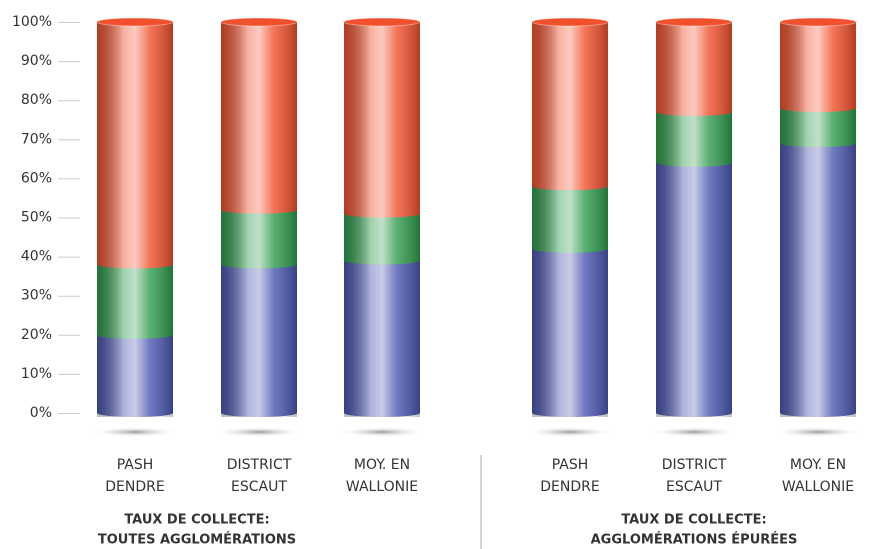 Image resolution: width=880 pixels, height=549 pixels. Describe the element at coordinates (36, 335) in the screenshot. I see `y-tick-label: 20%` at that location.